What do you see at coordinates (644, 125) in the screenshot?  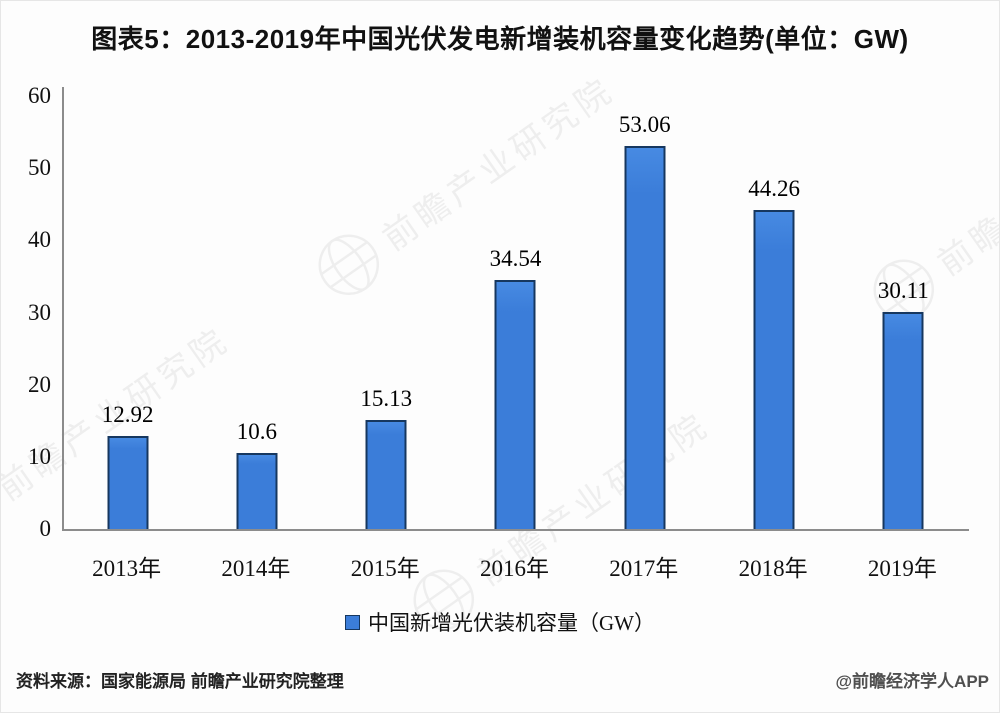 I see `bar-value-label: 53.06` at bounding box center [644, 125].